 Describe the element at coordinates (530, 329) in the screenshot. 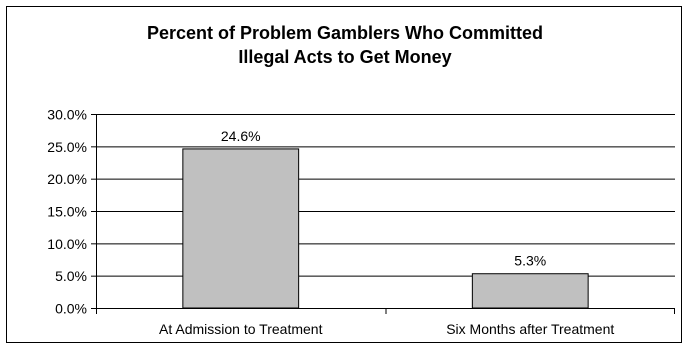

I see `x-tick-label: Six Months after Treatment` at that location.